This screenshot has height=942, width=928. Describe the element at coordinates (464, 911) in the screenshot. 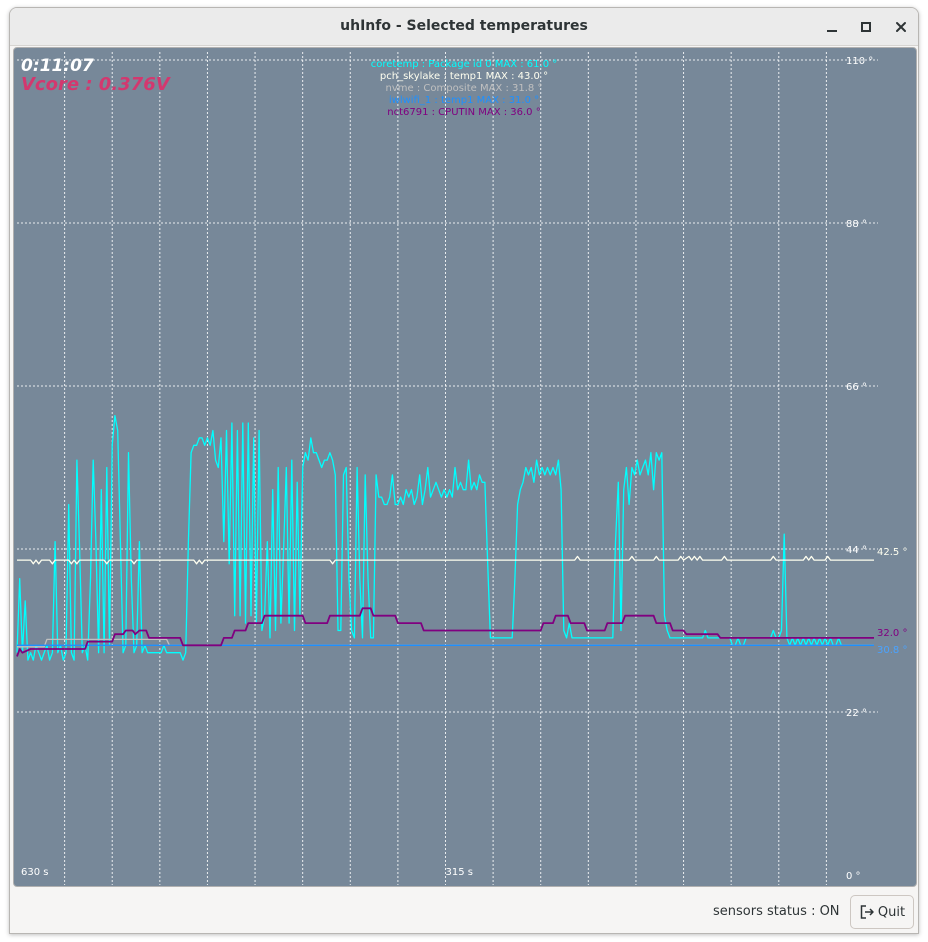

I see `status-bar: sensors status : ON Quit` at that location.